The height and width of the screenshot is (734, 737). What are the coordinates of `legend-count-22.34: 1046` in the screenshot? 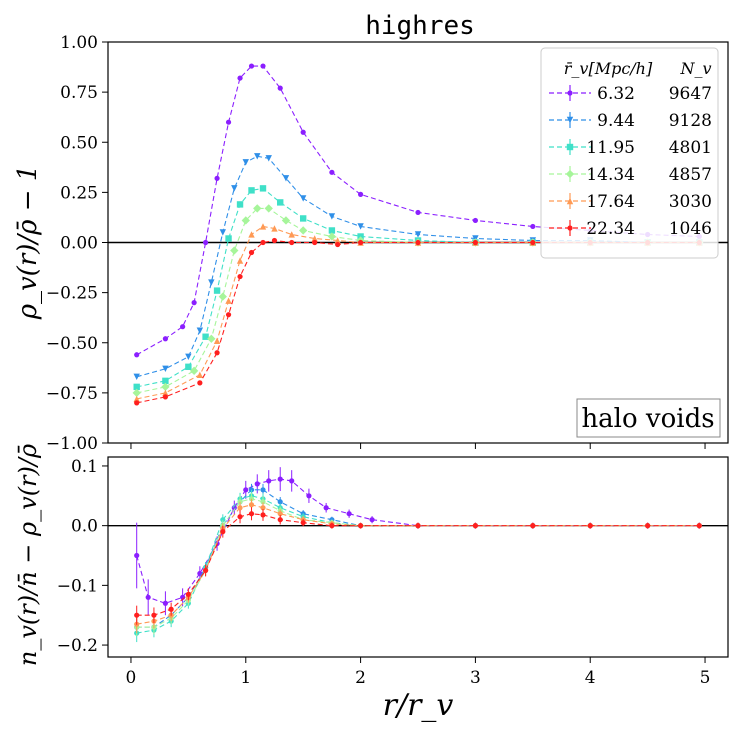 It's located at (690, 229).